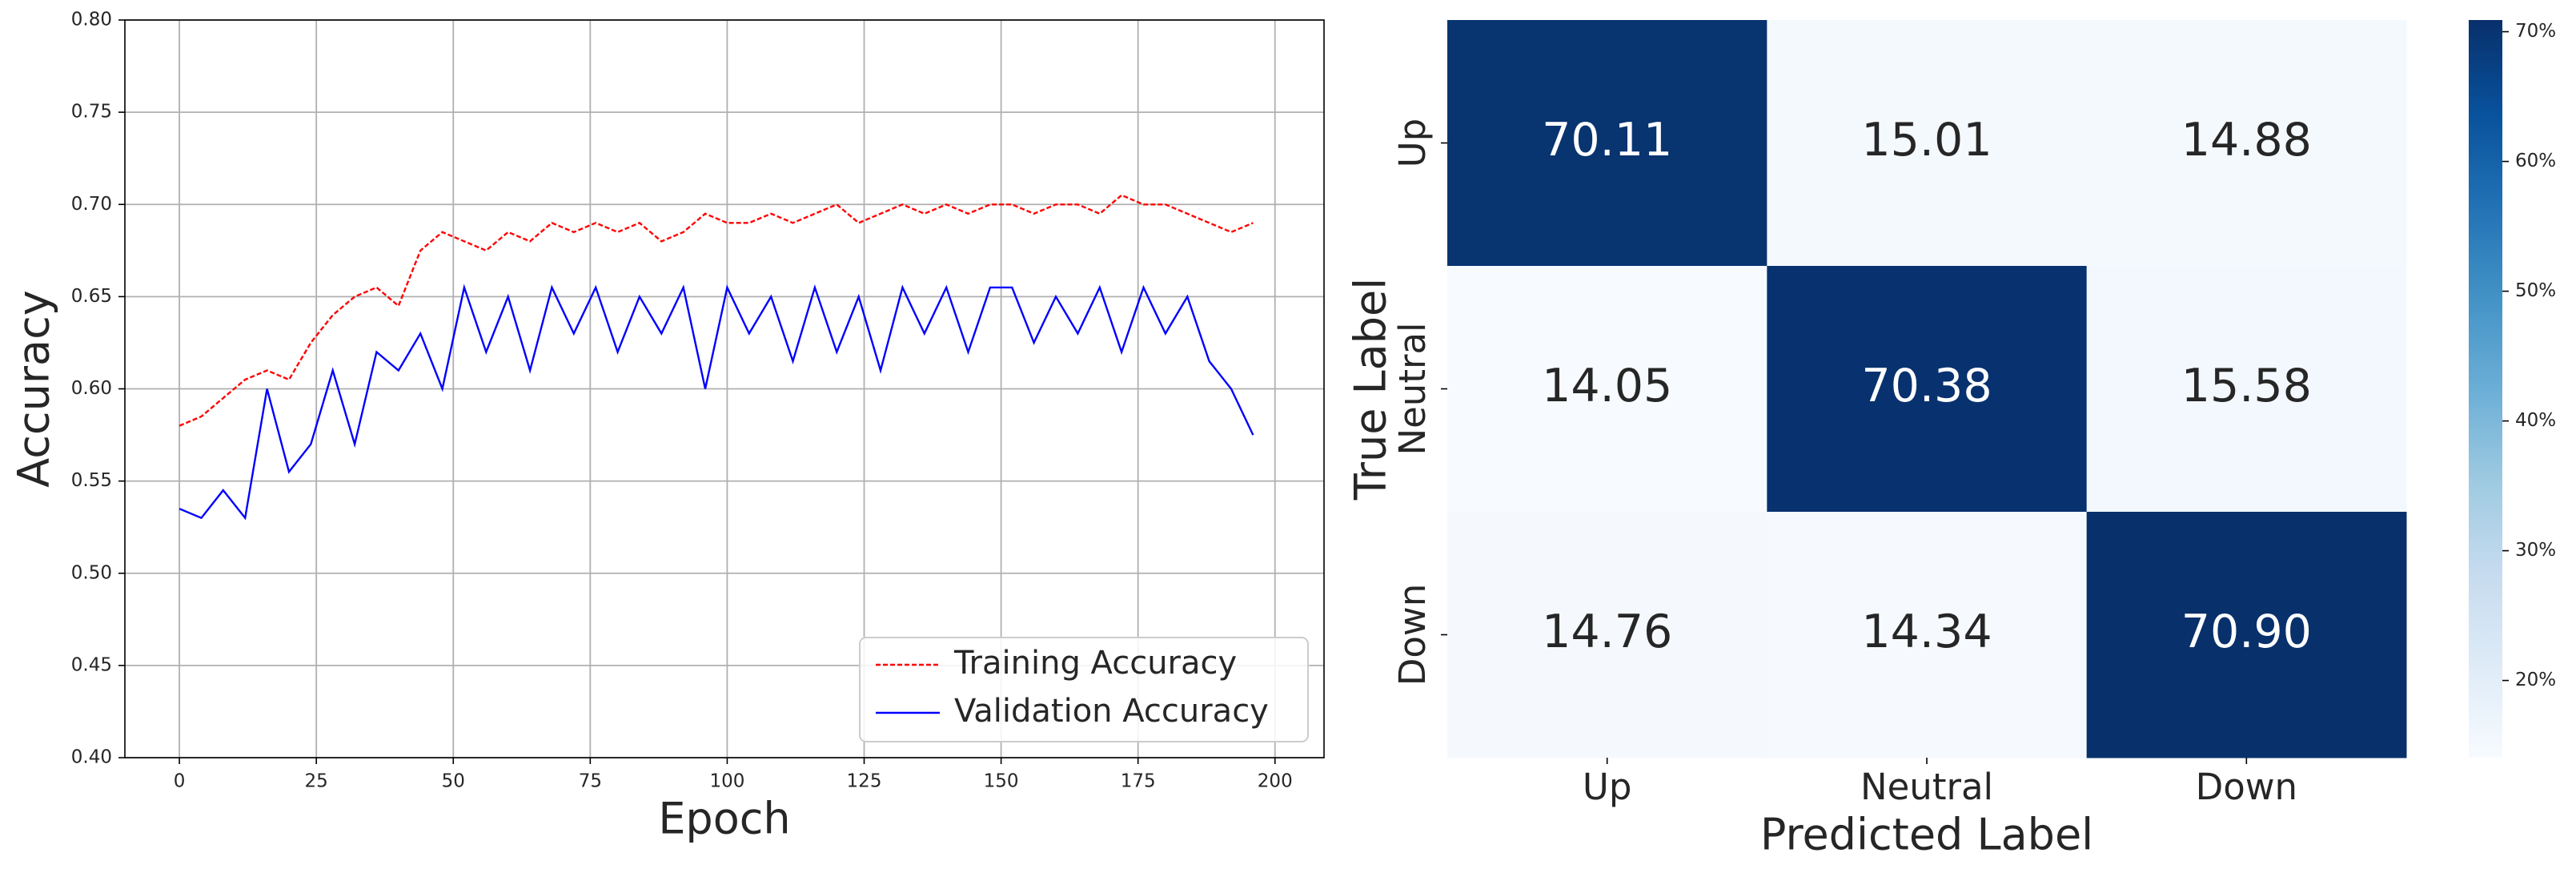 The height and width of the screenshot is (873, 2576). What do you see at coordinates (1095, 663) in the screenshot?
I see `legend-label: Training Accuracy` at bounding box center [1095, 663].